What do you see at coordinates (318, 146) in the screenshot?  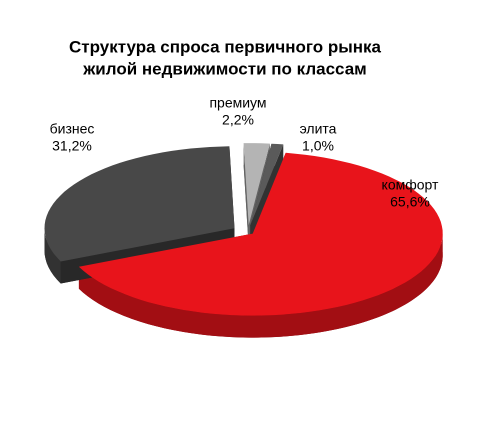 I see `slice-value-label: 1,0%` at bounding box center [318, 146].